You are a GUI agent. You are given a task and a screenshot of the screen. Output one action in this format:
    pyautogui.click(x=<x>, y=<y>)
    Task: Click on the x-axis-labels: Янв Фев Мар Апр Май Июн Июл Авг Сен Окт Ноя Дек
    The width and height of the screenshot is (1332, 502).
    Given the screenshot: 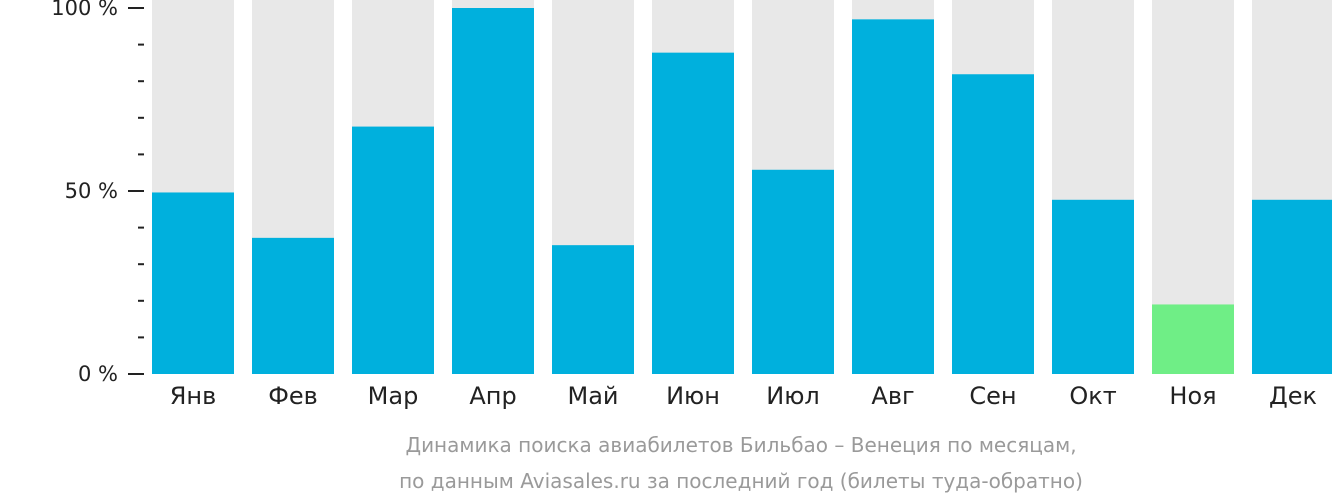 What is the action you would take?
    pyautogui.click(x=743, y=396)
    